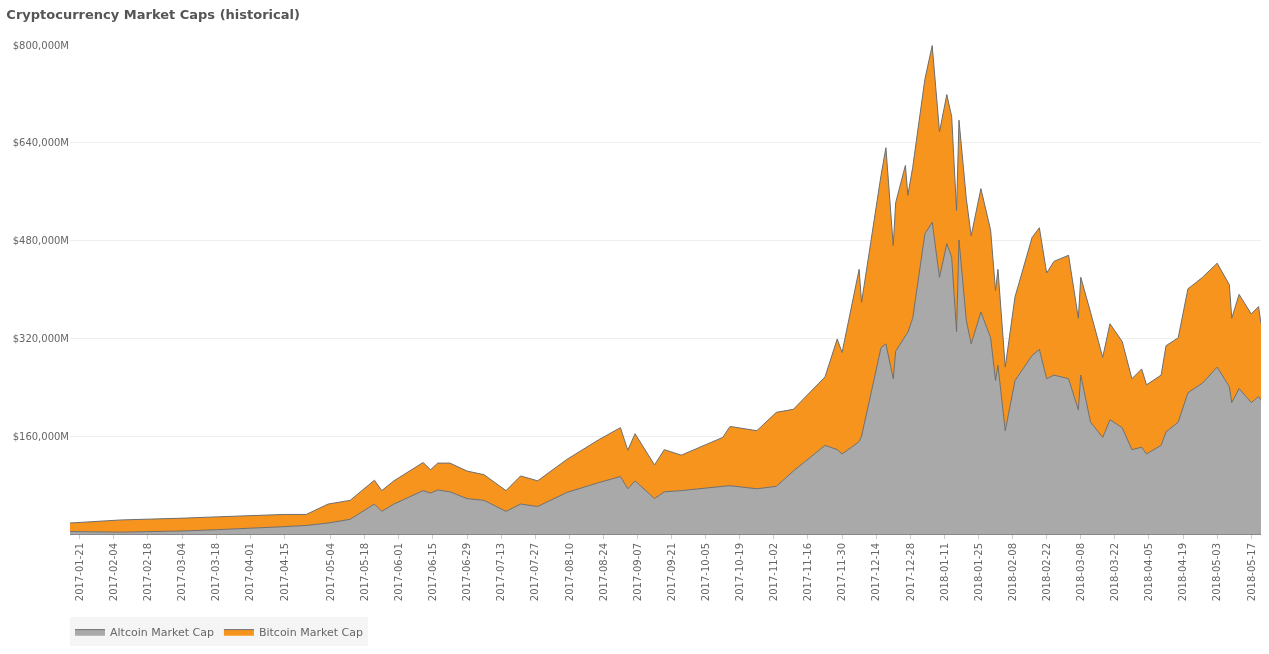 The width and height of the screenshot is (1269, 654). Describe the element at coordinates (114, 572) in the screenshot. I see `x-tick-label: 2017-02-04` at that location.